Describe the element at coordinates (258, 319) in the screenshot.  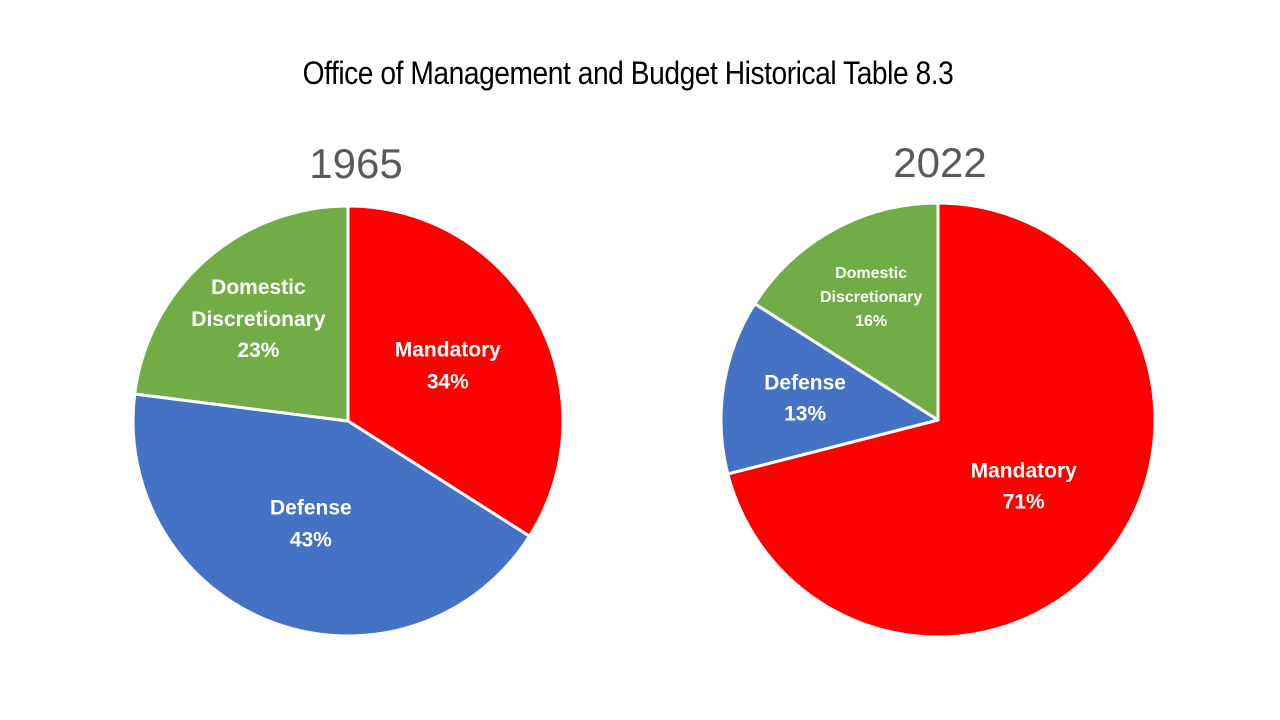
I see `pie-slice-label-1965-domestic-discretionary: Domestic Discretionary 23%` at that location.